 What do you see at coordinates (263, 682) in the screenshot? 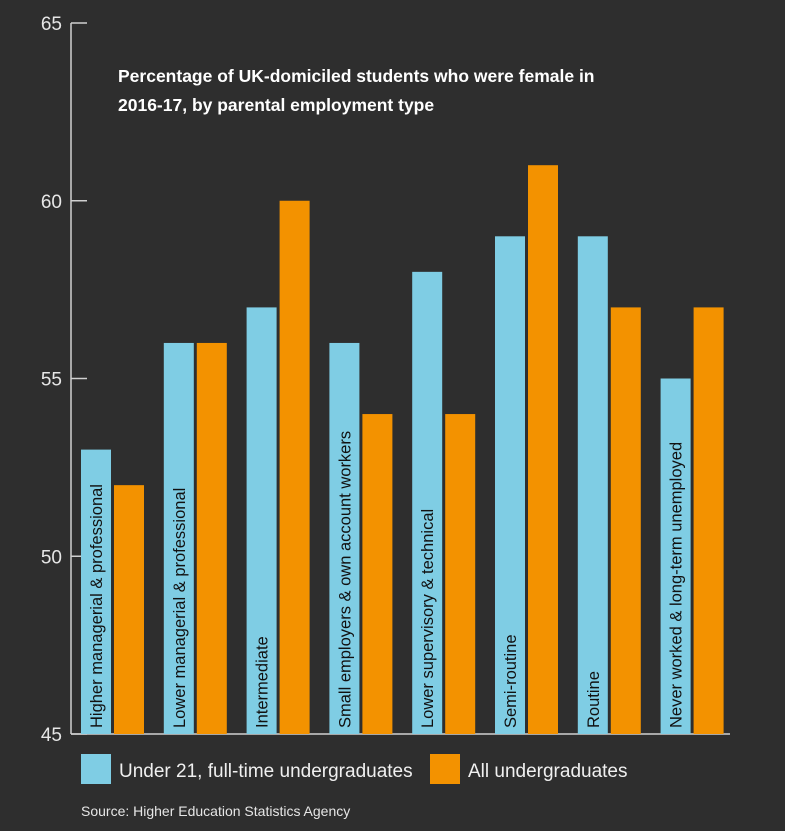
I see `category-label: Intermediate` at bounding box center [263, 682].